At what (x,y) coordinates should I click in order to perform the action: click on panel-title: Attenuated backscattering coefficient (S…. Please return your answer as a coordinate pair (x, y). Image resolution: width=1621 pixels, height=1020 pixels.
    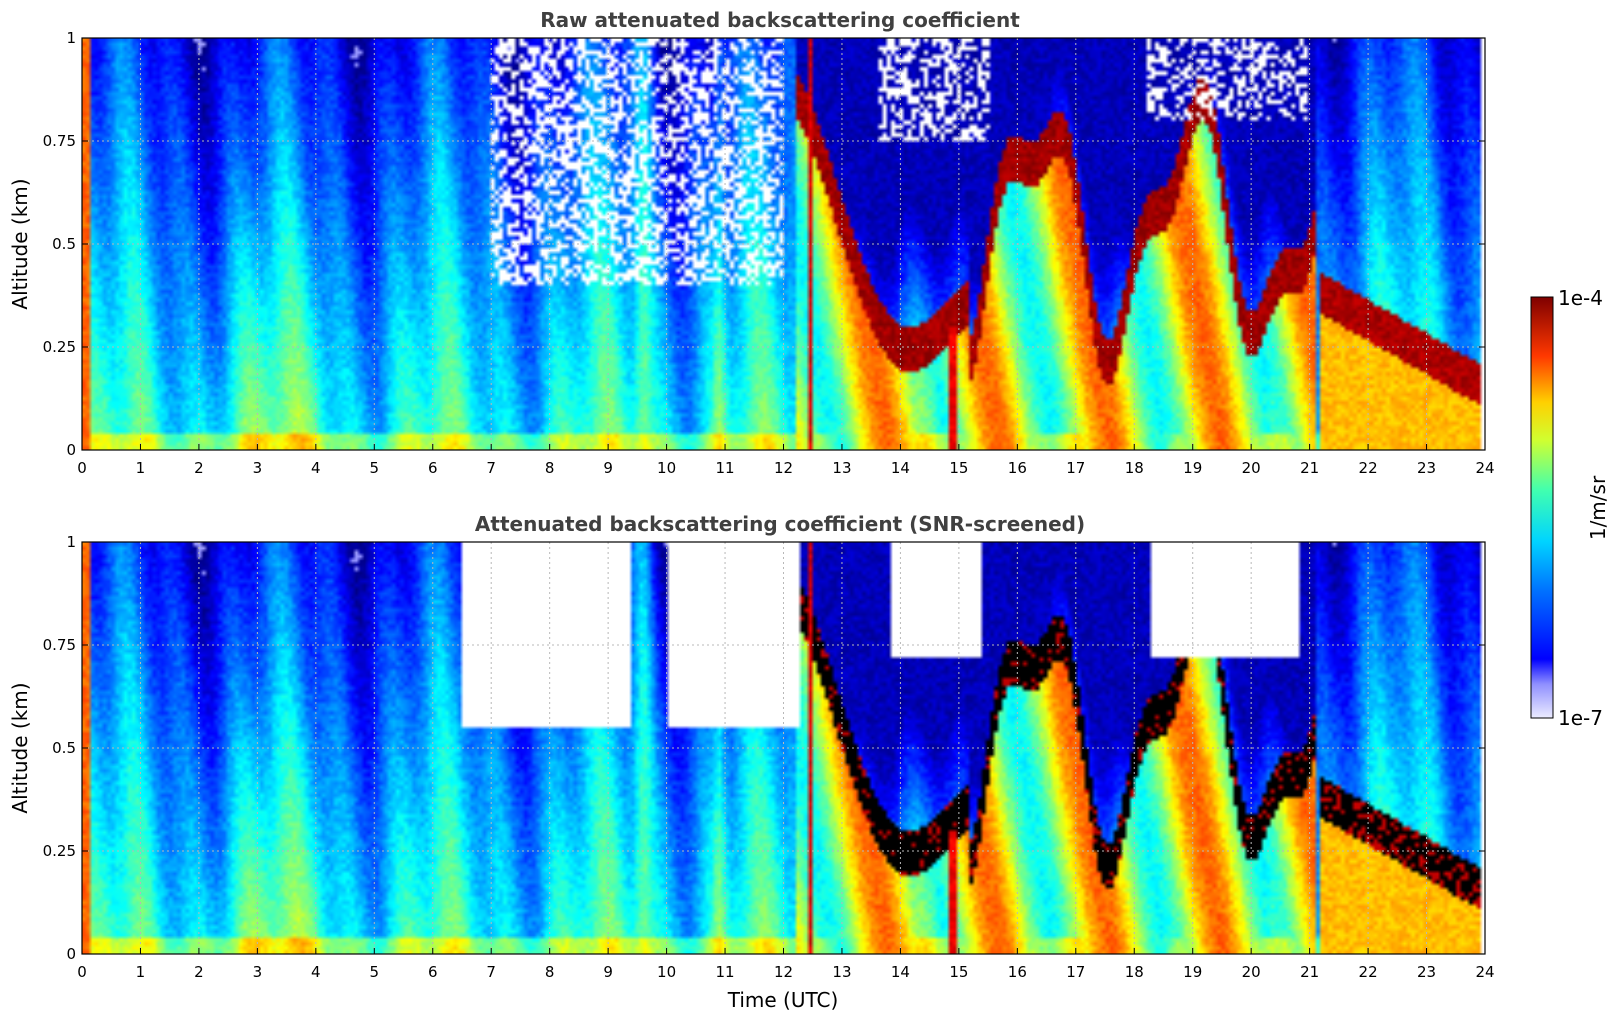
    Looking at the image, I should click on (780, 524).